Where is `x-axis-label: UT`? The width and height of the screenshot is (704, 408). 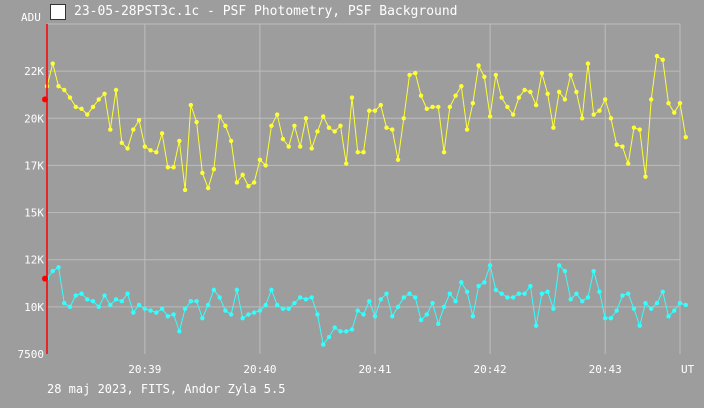 x-axis-label: UT is located at coordinates (688, 369).